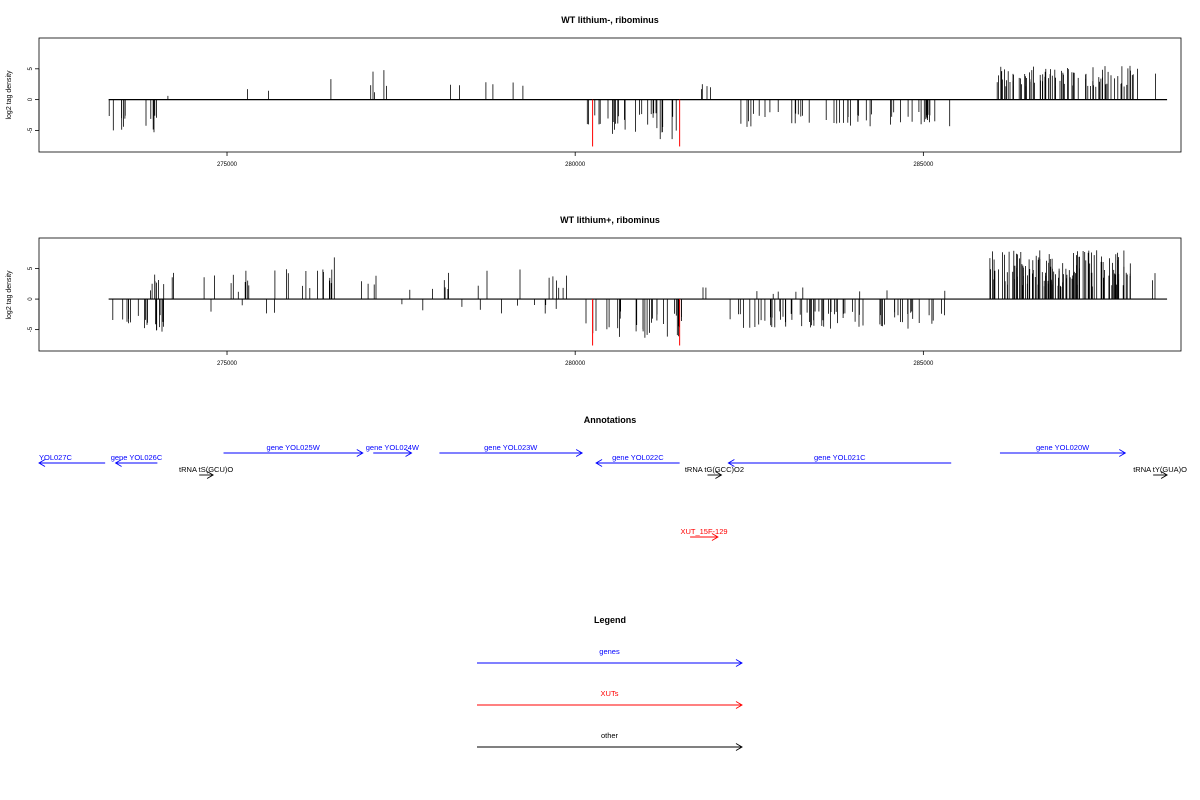 The image size is (1200, 800). What do you see at coordinates (610, 735) in the screenshot?
I see `legend-label: other` at bounding box center [610, 735].